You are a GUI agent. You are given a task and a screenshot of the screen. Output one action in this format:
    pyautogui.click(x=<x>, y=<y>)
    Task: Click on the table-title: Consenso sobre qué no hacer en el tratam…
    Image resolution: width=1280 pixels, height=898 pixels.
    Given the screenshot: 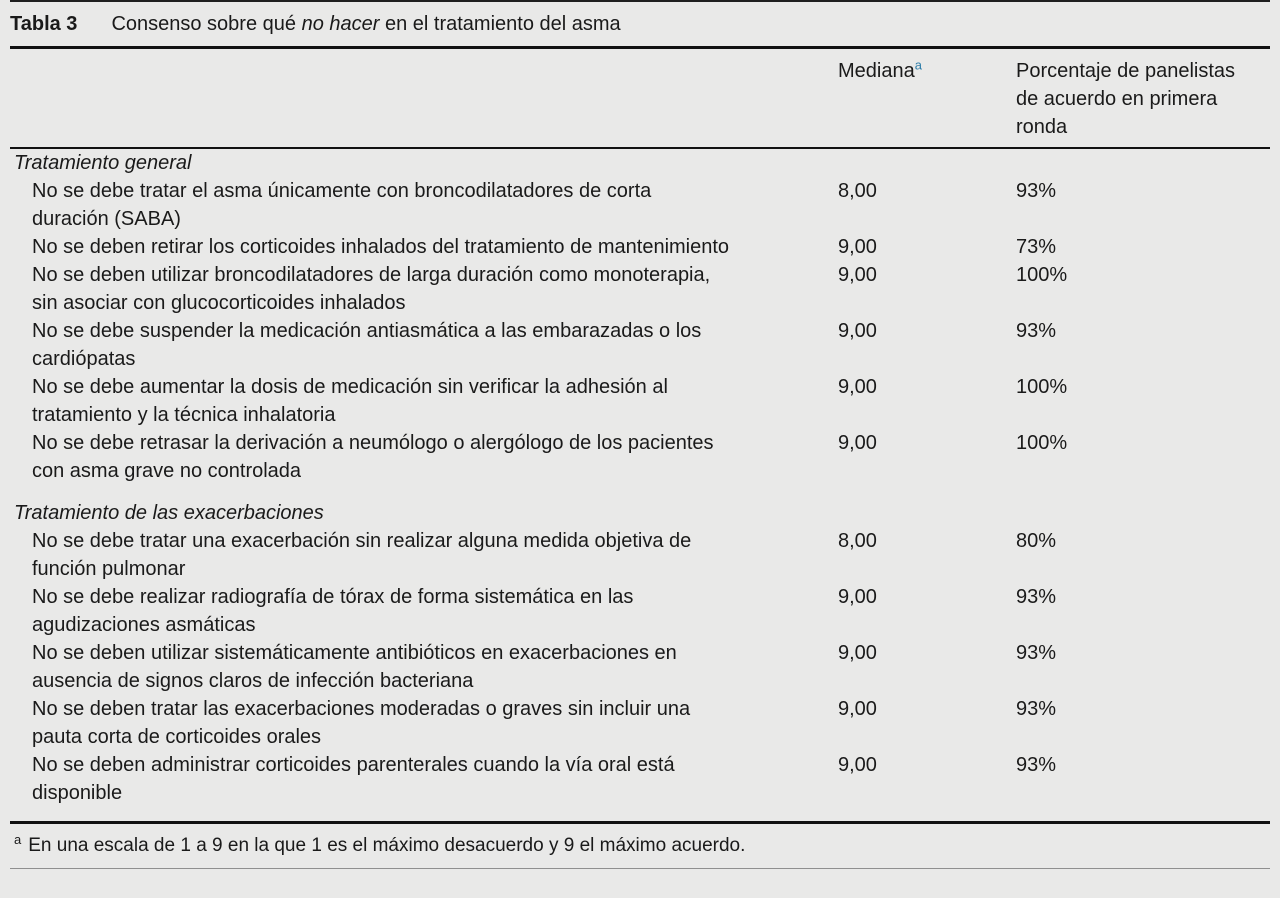 What is the action you would take?
    pyautogui.click(x=365, y=24)
    